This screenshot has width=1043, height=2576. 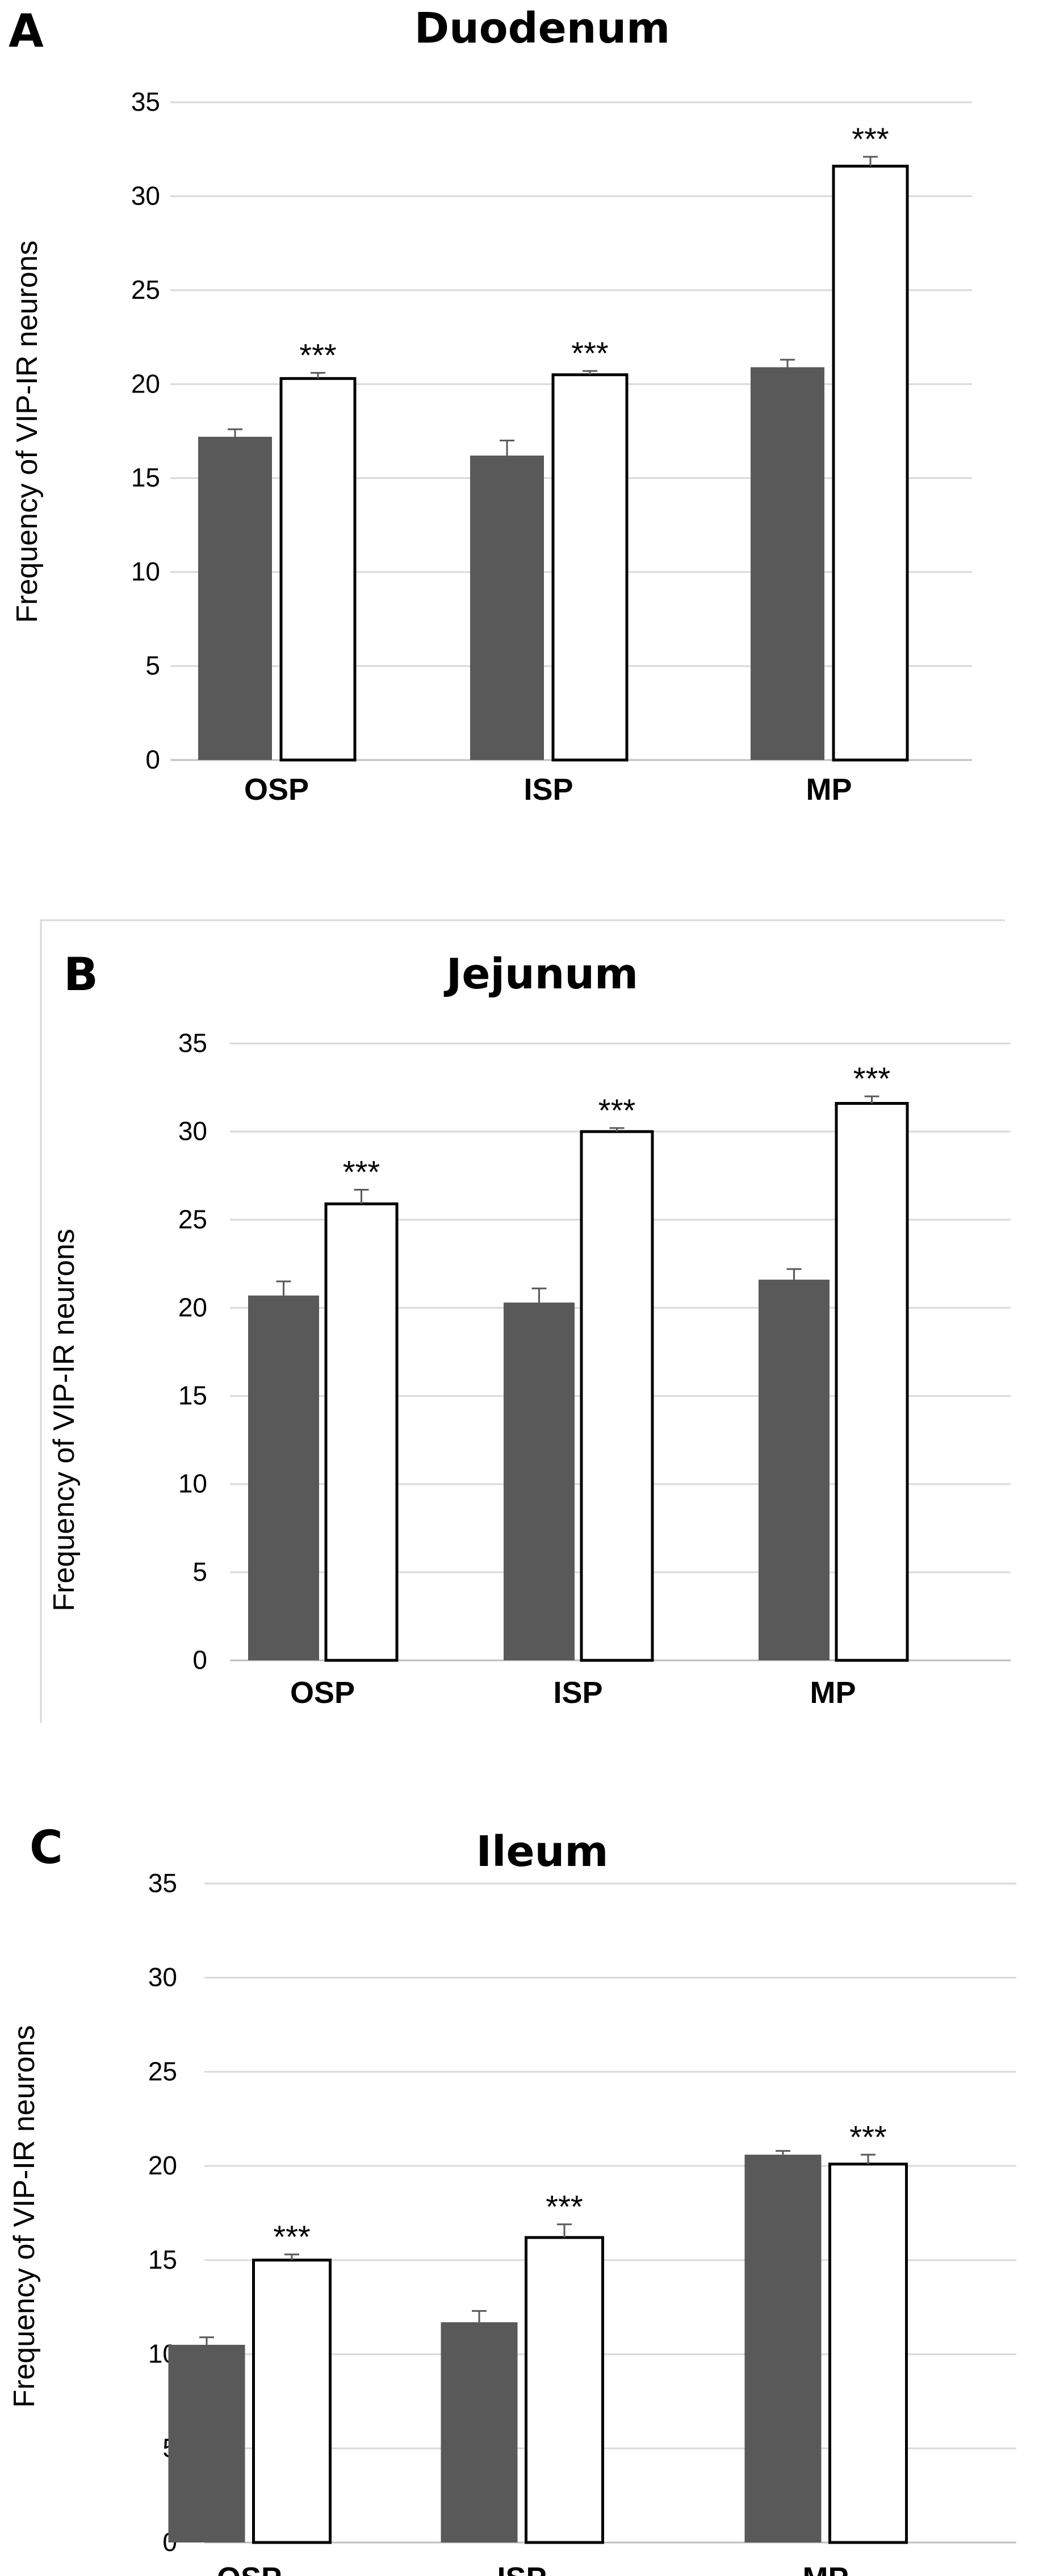 I want to click on chart-title: Jejunum, so click(x=540, y=974).